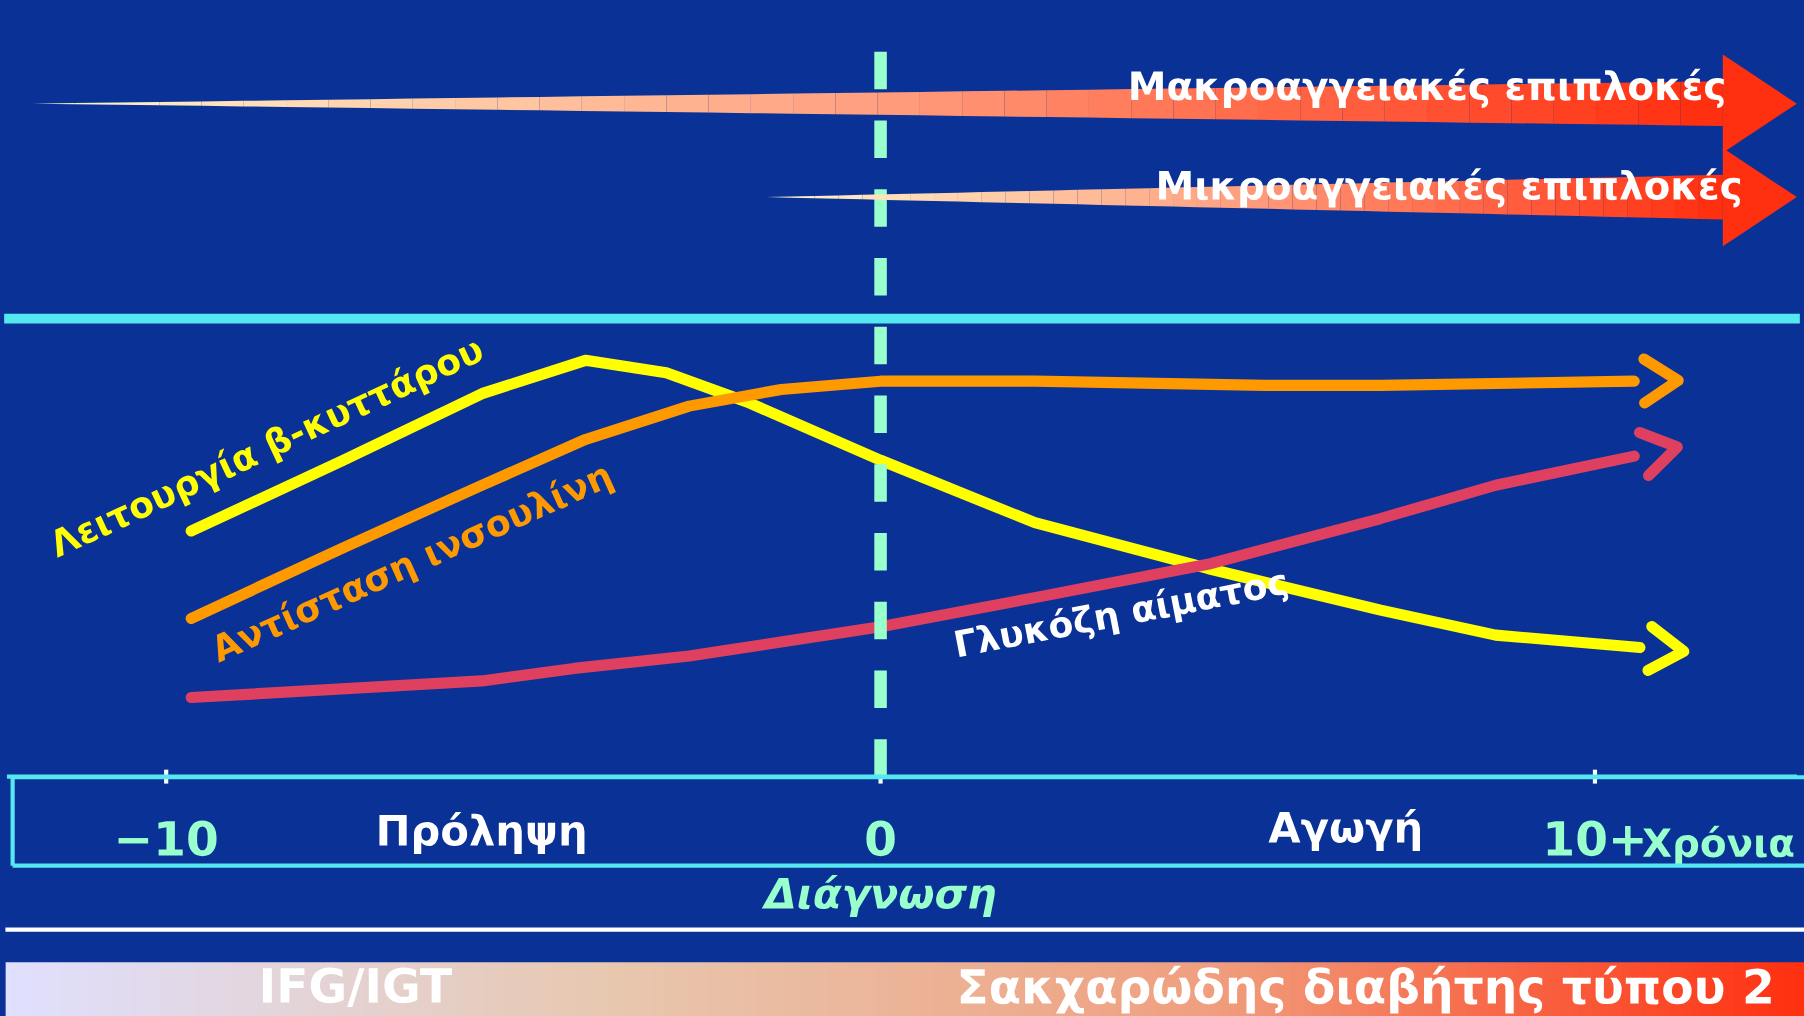 This screenshot has height=1016, width=1804. What do you see at coordinates (1122, 615) in the screenshot?
I see `text: Γλυκόζη αίματος` at bounding box center [1122, 615].